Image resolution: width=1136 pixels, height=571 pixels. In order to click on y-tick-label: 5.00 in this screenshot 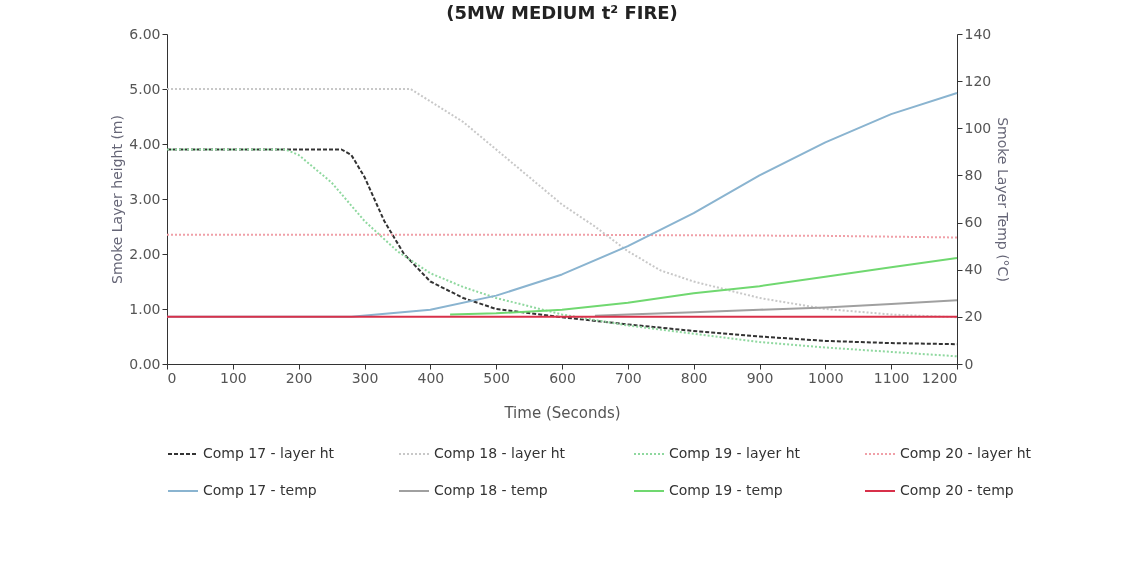, I will do `click(145, 88)`.